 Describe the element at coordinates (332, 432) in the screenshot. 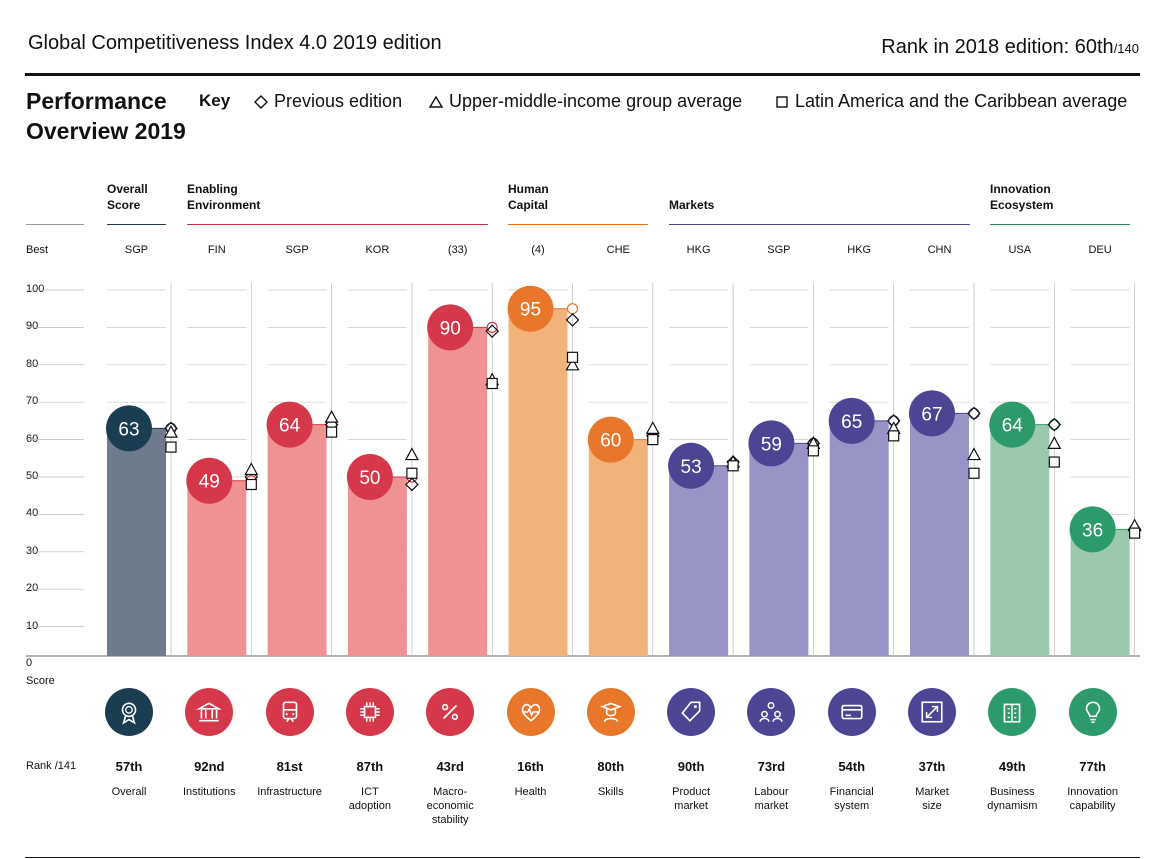

I see `latam-marker-infrastructure` at that location.